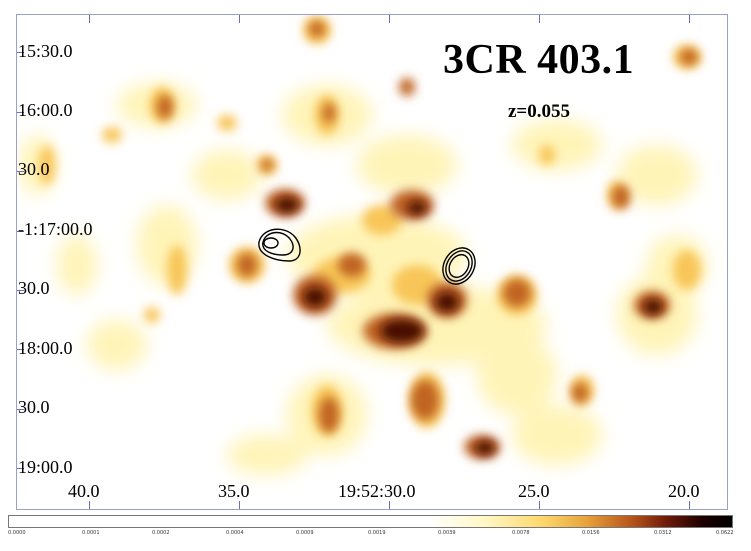 This screenshot has height=551, width=751. Describe the element at coordinates (377, 533) in the screenshot. I see `colorbar-label-6: 0.0019` at that location.